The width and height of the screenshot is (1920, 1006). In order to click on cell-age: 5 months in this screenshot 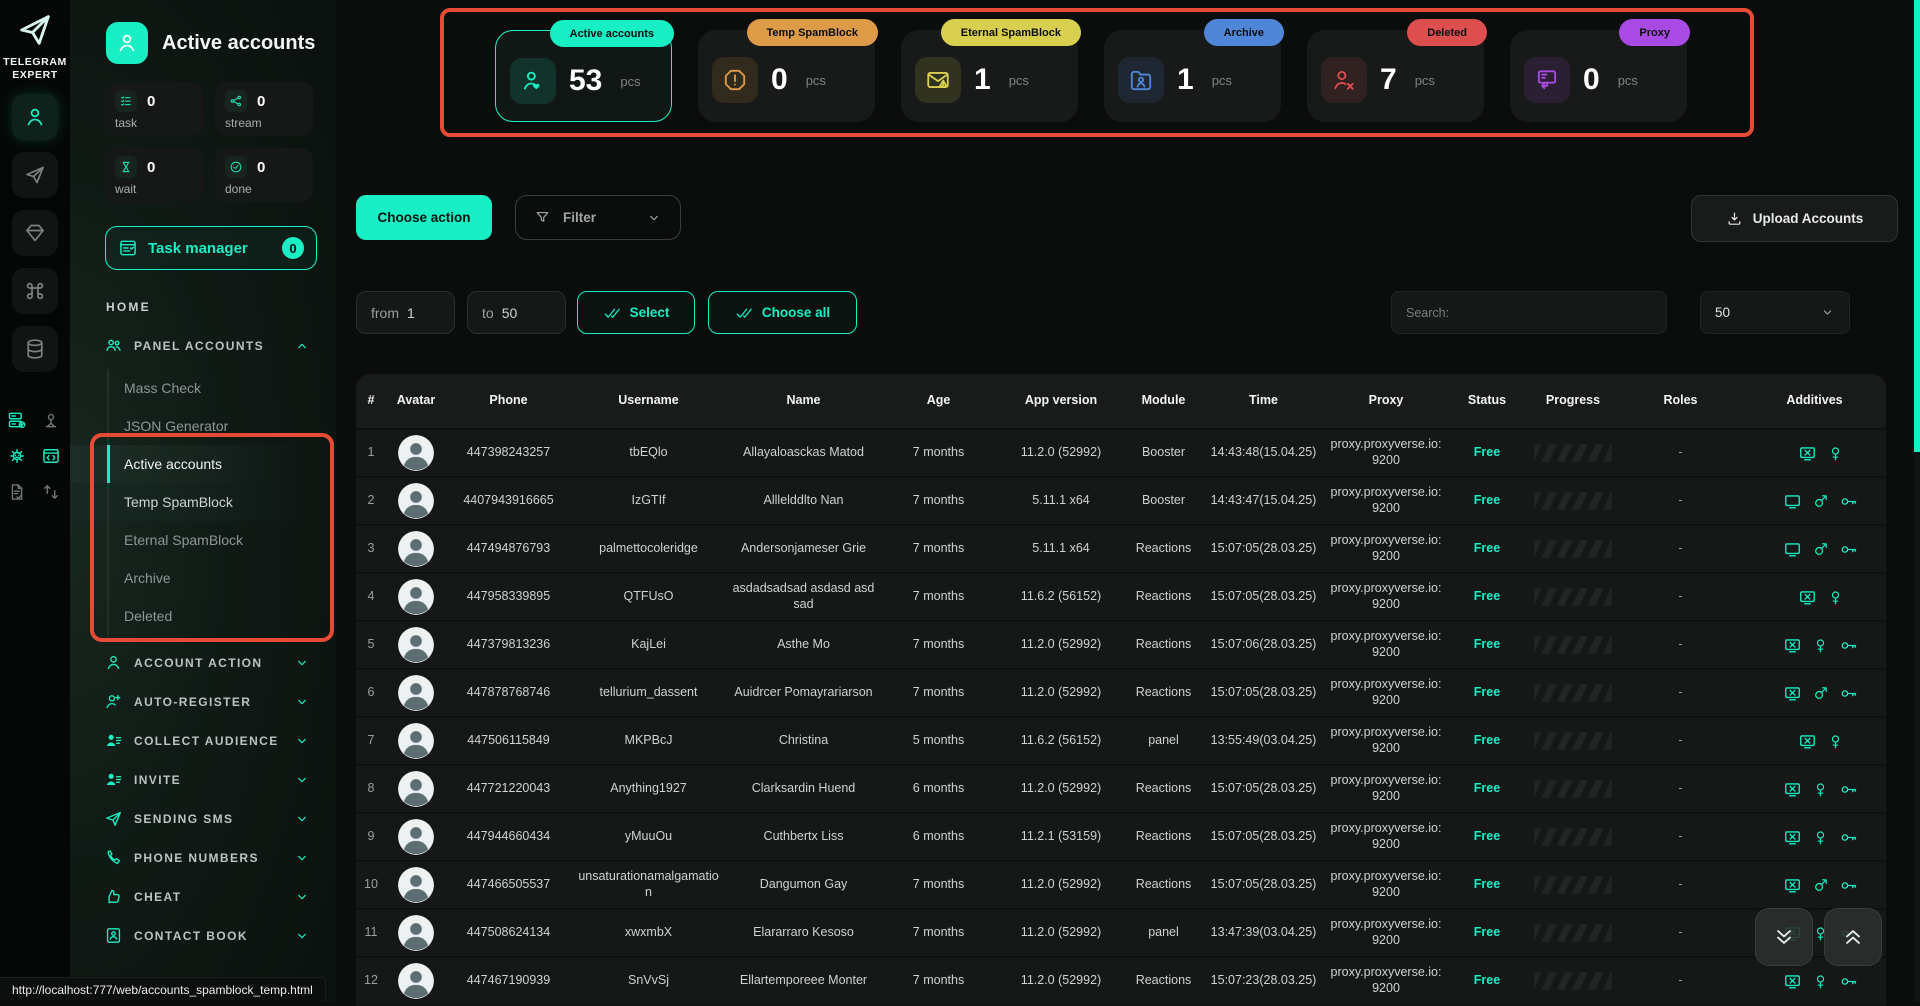, I will do `click(938, 740)`.